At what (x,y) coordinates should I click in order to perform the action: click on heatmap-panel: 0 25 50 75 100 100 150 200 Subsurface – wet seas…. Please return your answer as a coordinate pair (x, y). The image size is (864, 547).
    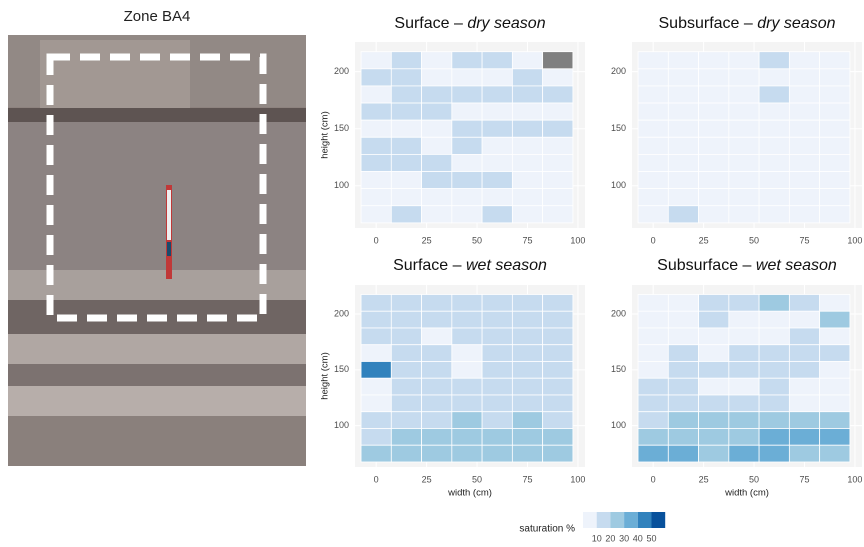
    Looking at the image, I should click on (736, 377).